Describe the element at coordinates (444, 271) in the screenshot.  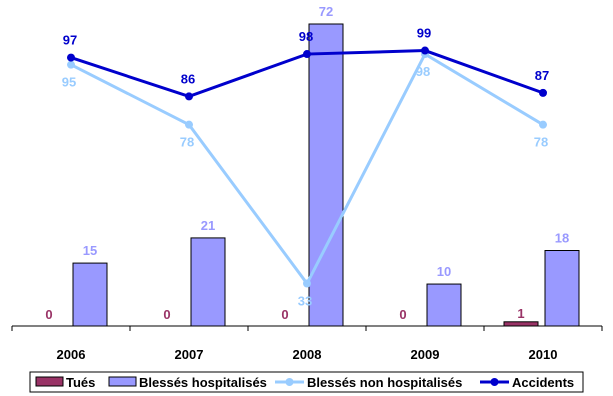
I see `data-label-hospitalises: 10` at that location.